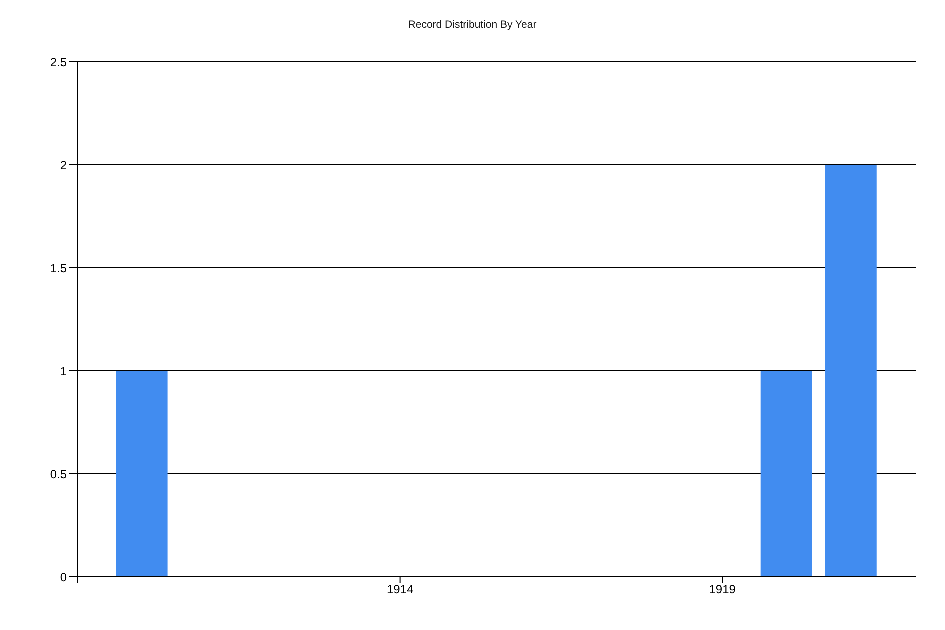 The image size is (945, 630). I want to click on y-tick-label: 0, so click(64, 577).